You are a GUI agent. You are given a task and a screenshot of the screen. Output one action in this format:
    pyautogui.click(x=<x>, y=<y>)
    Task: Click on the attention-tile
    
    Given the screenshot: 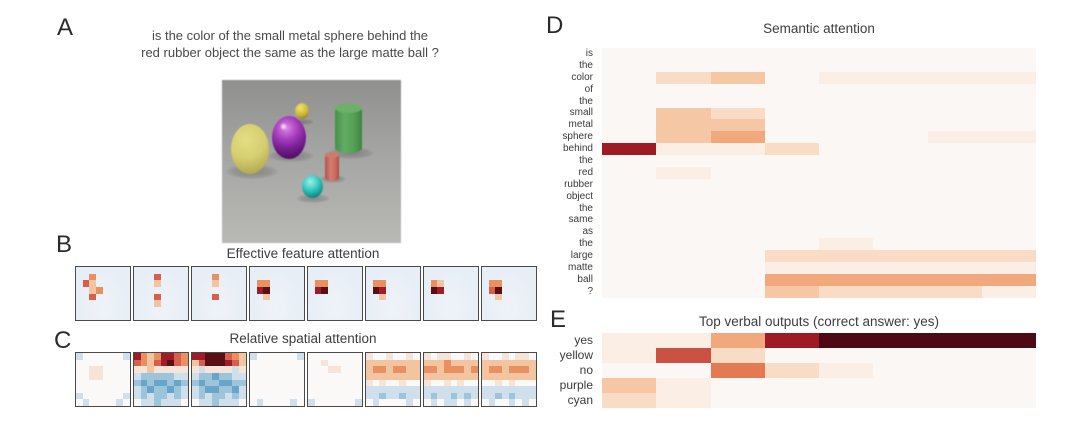 What is the action you would take?
    pyautogui.click(x=219, y=293)
    